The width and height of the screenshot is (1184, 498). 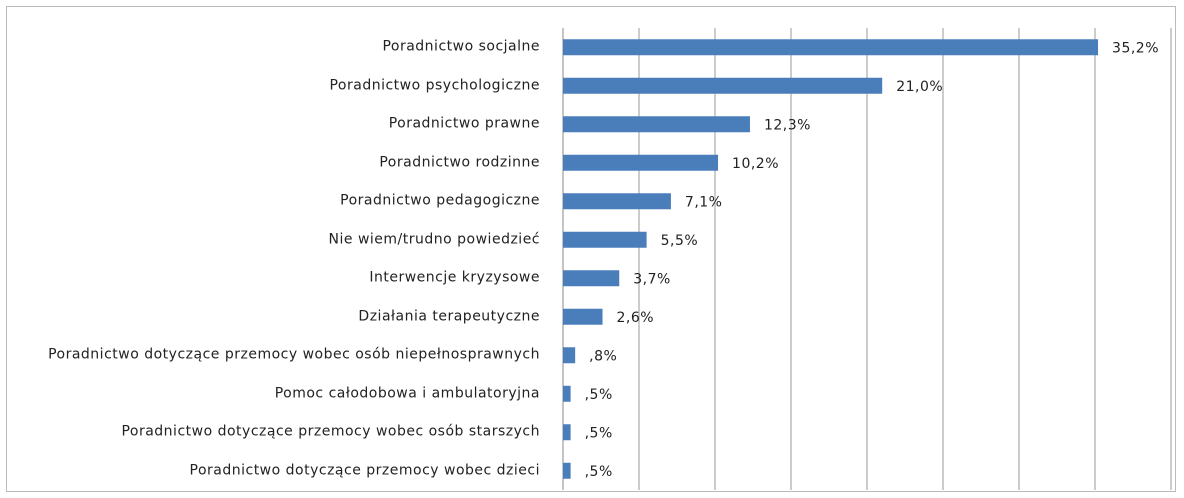 What do you see at coordinates (1135, 48) in the screenshot?
I see `value-label: 35,2%` at bounding box center [1135, 48].